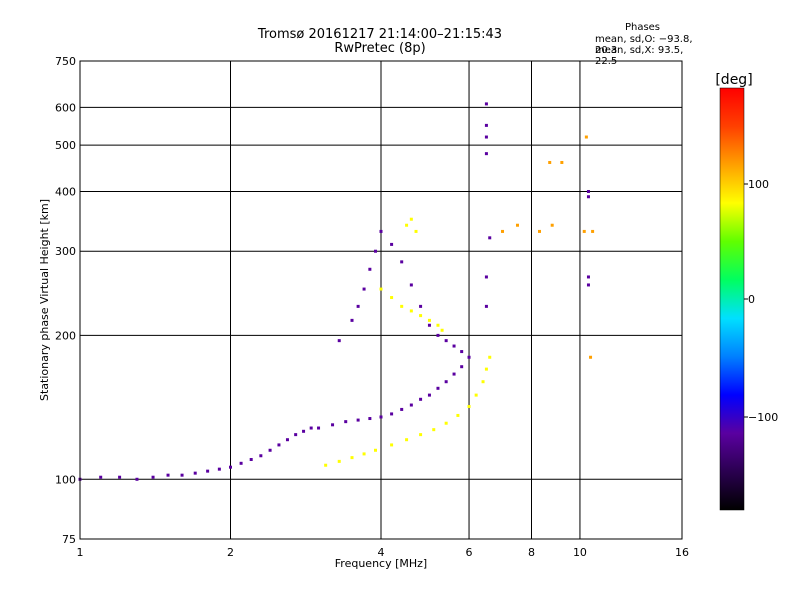 The height and width of the screenshot is (600, 800). What do you see at coordinates (380, 34) in the screenshot?
I see `chart-title: Tromsø 20161217 21:14:00–21:15:43` at bounding box center [380, 34].